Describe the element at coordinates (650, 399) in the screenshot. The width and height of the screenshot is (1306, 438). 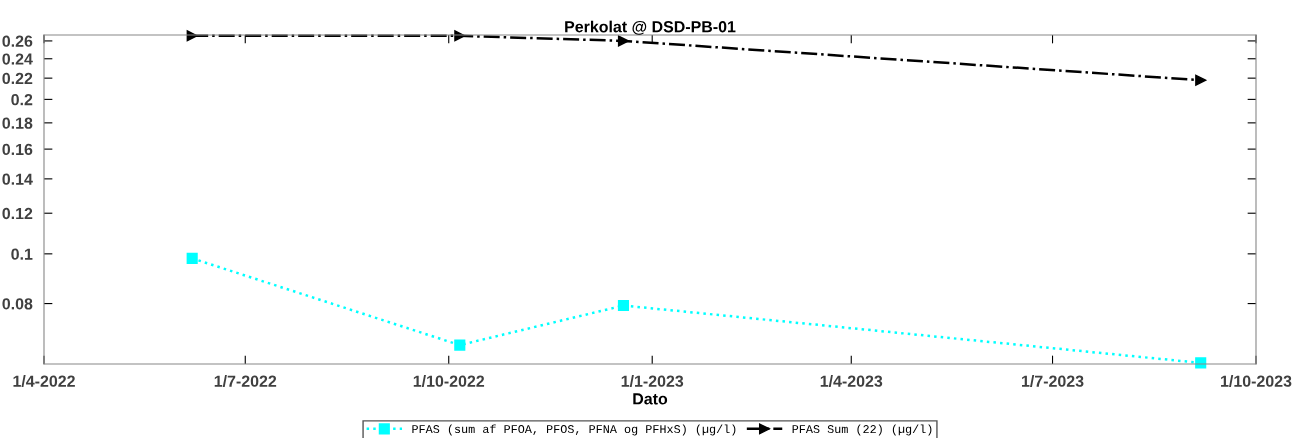
I see `x-axis-title: Dato` at that location.